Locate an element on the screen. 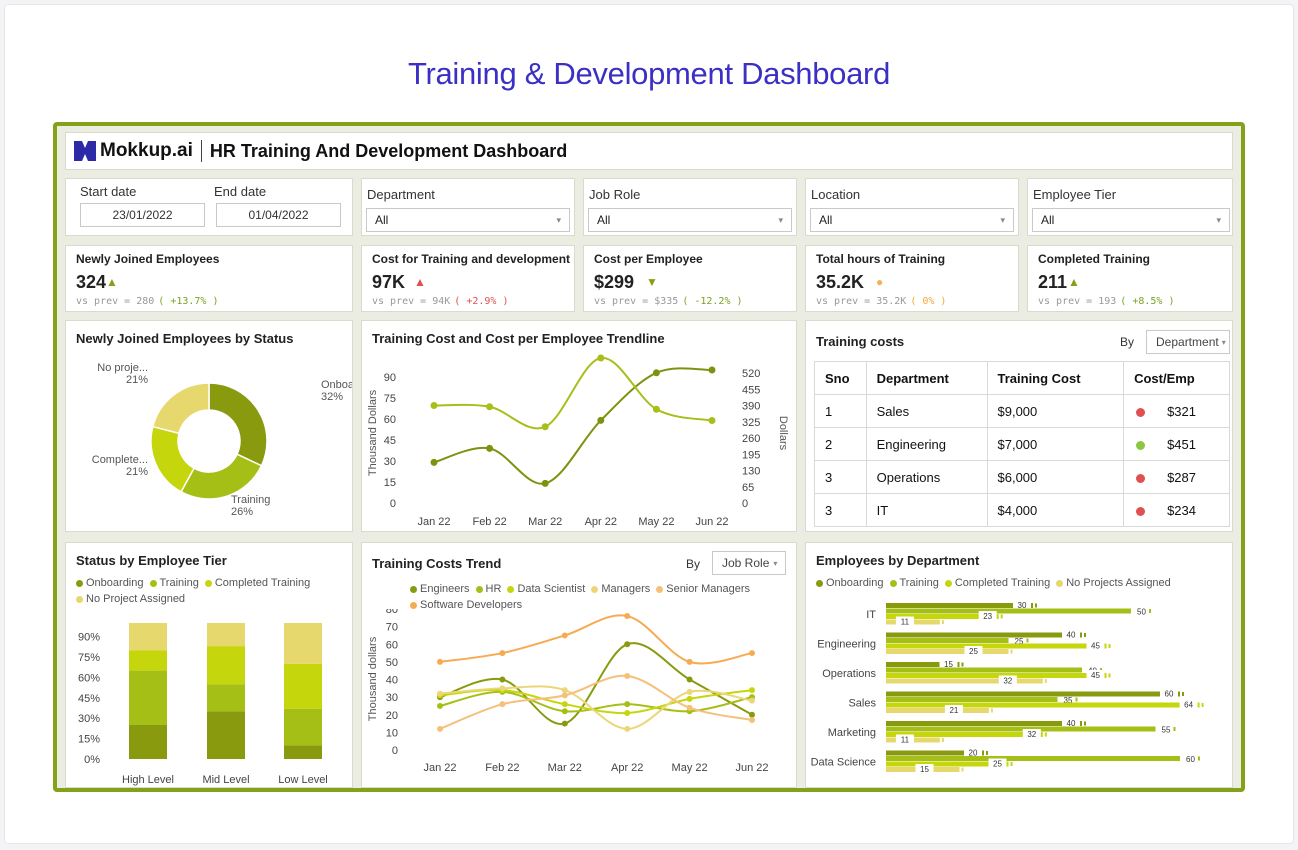 This screenshot has width=1298, height=850. category-label: Operations is located at coordinates (849, 674).